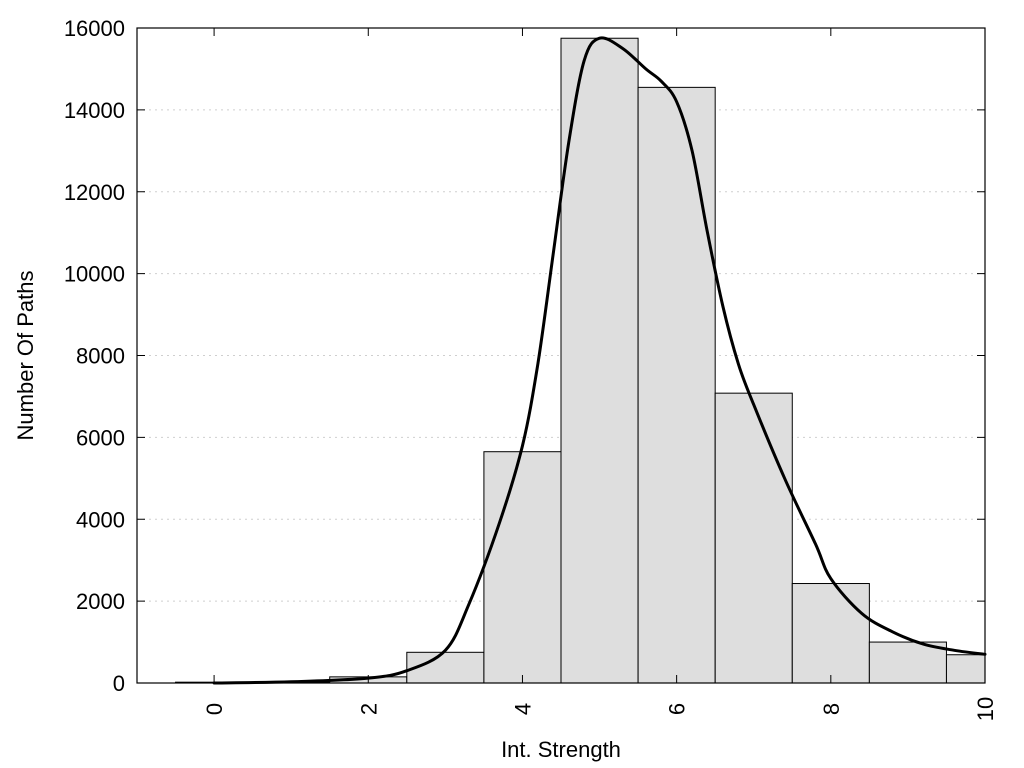 The width and height of the screenshot is (1024, 768). Describe the element at coordinates (25, 356) in the screenshot. I see `y-axis-label: Number Of Paths` at that location.